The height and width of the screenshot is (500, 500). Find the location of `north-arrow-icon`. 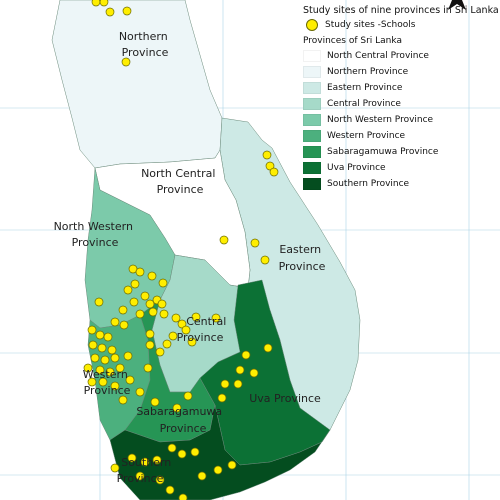

north-arrow-icon is located at coordinates (457, 5).